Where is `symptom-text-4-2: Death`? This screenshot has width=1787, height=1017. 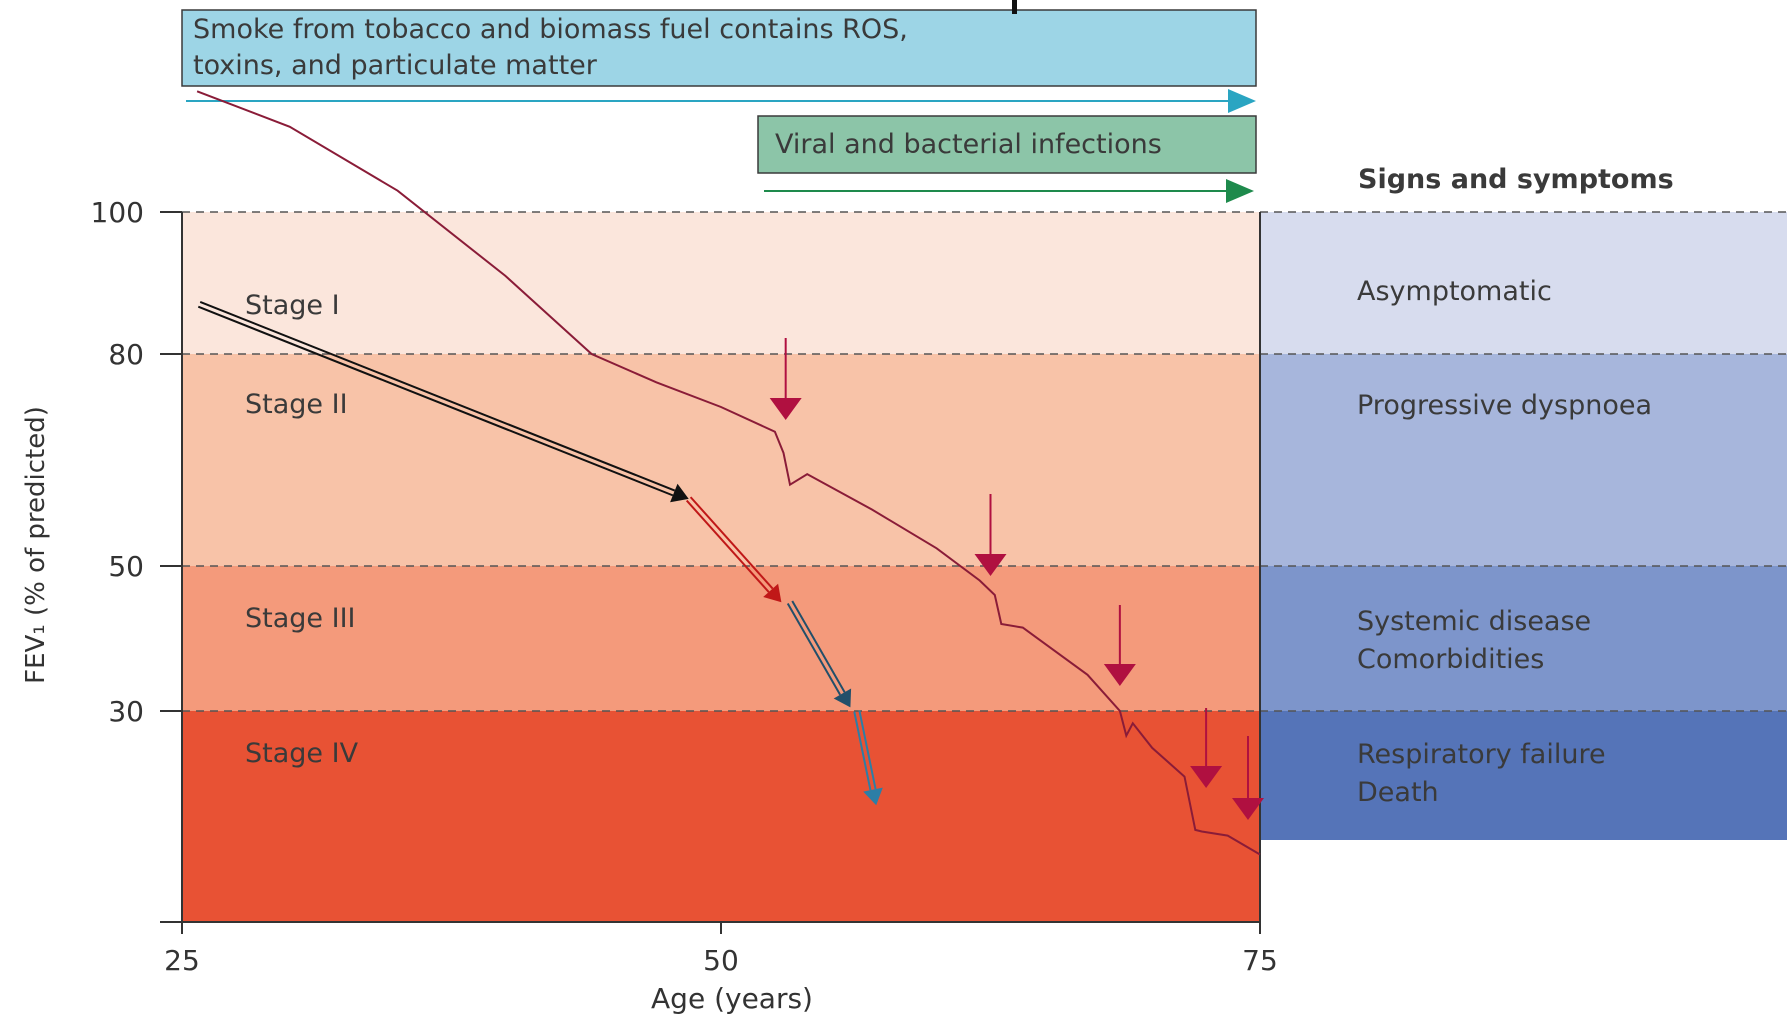 symptom-text-4-2: Death is located at coordinates (1398, 792).